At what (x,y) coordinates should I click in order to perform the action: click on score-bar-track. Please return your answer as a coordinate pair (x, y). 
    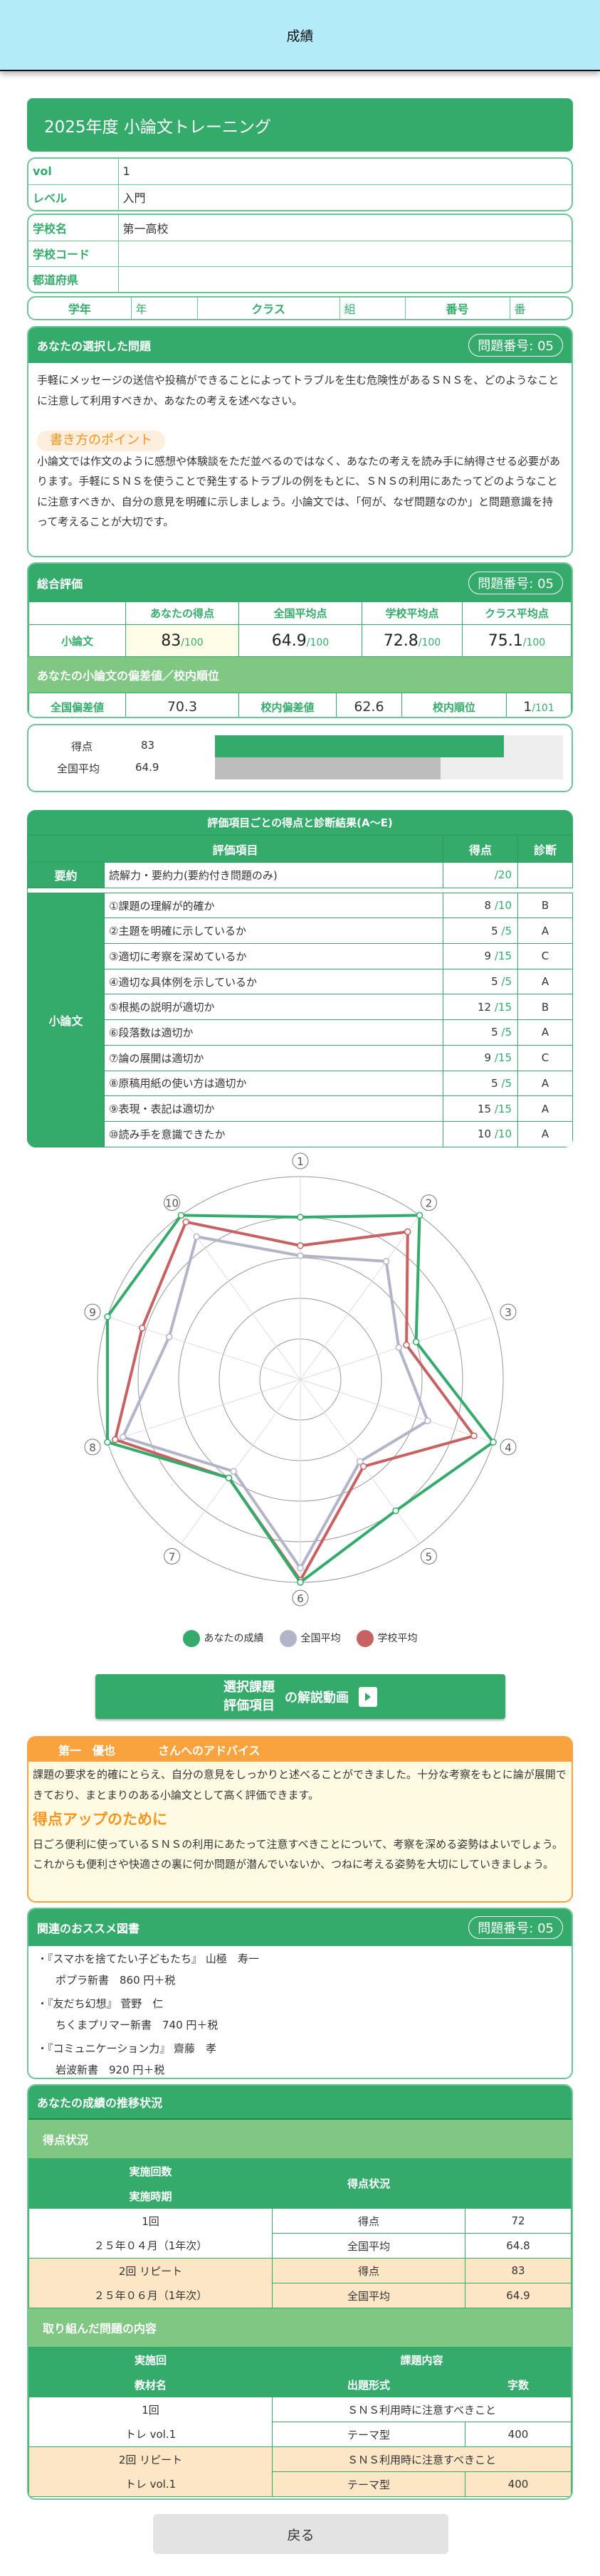
    Looking at the image, I should click on (389, 746).